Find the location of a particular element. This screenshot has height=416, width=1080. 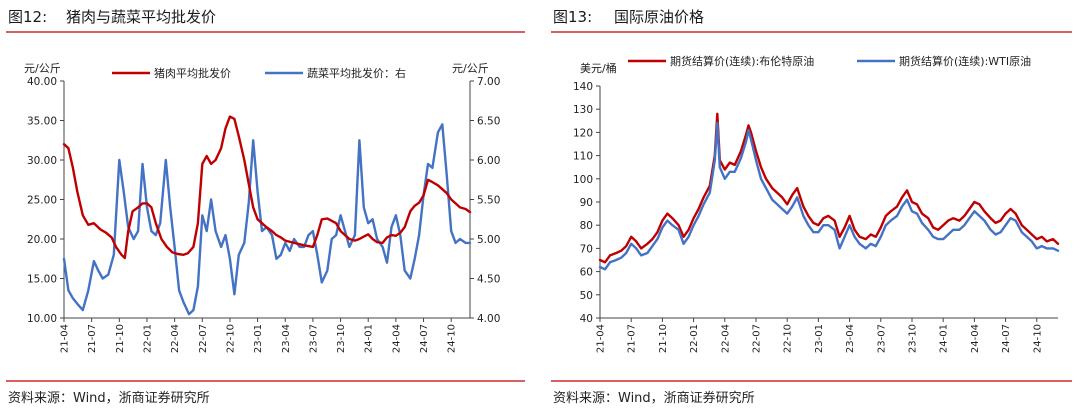

right-y-tick-label: 6.00 is located at coordinates (488, 161).